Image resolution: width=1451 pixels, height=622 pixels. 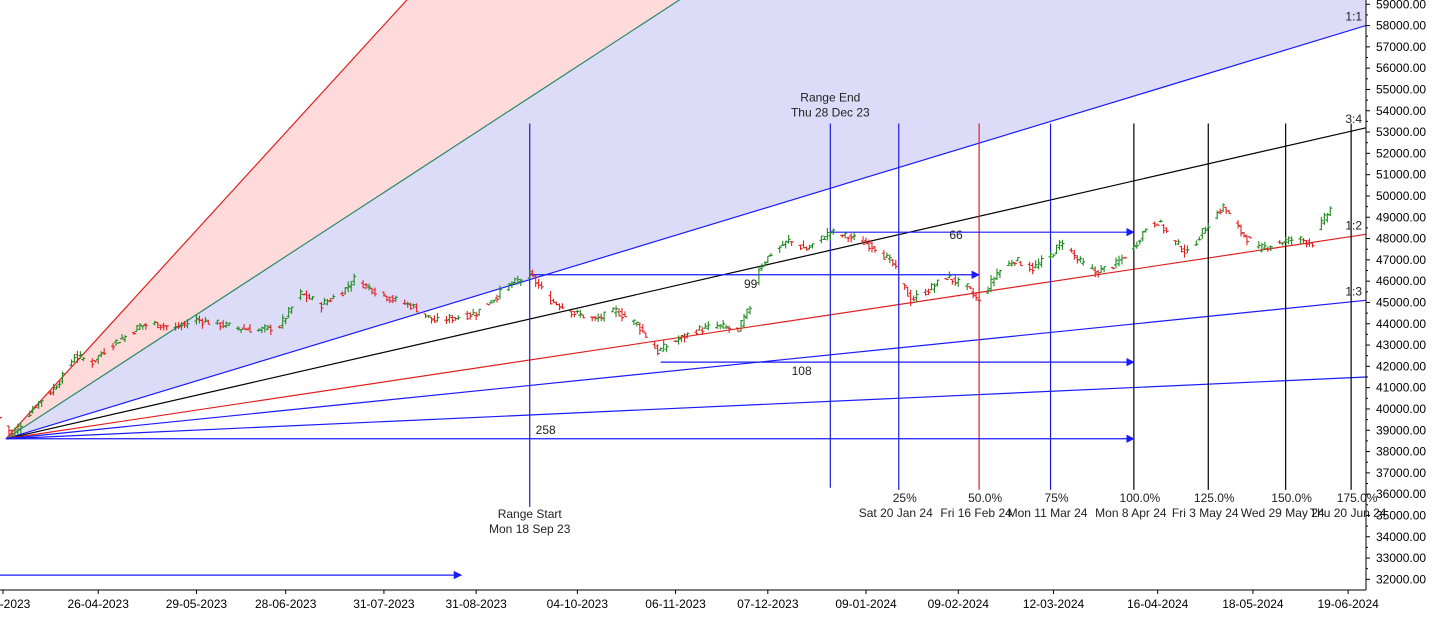 What do you see at coordinates (675, 604) in the screenshot?
I see `x-axis-tick-label: 06-11-2023` at bounding box center [675, 604].